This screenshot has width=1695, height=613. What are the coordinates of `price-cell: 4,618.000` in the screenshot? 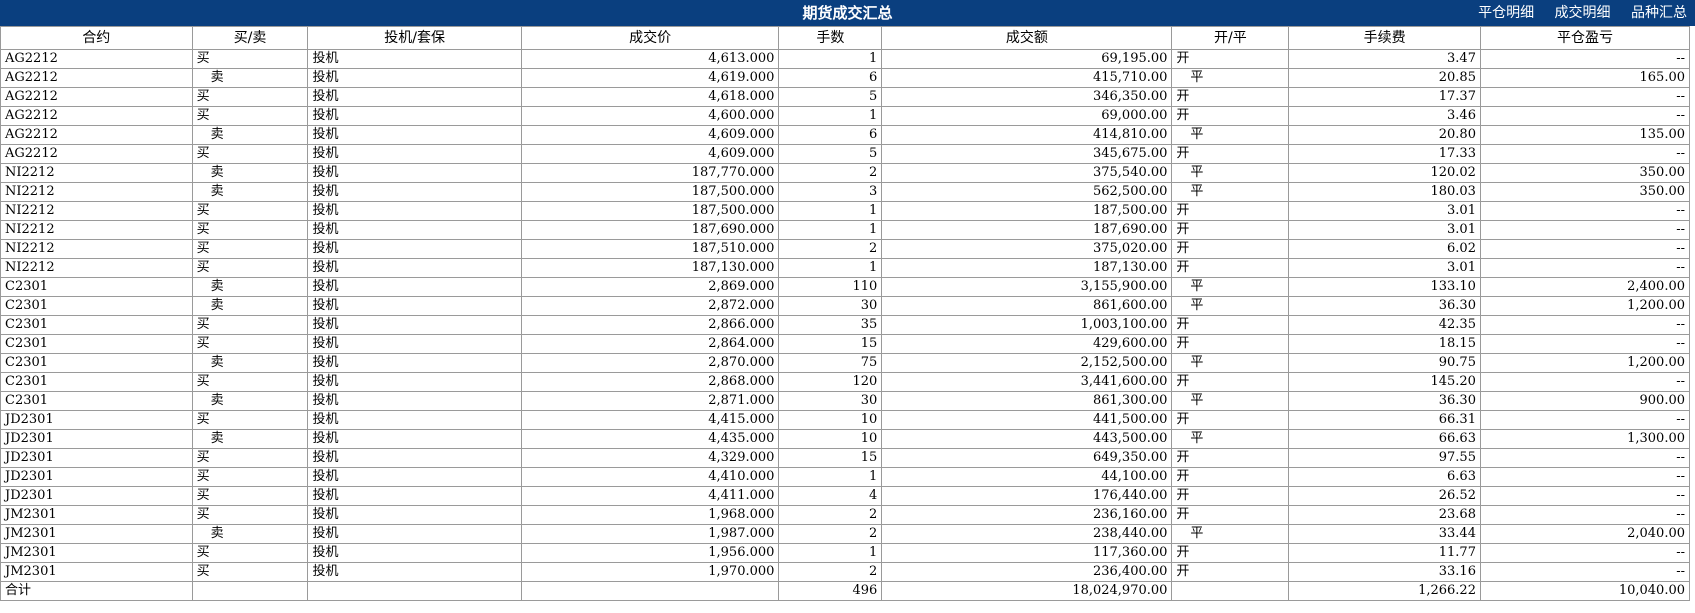 It's located at (650, 97).